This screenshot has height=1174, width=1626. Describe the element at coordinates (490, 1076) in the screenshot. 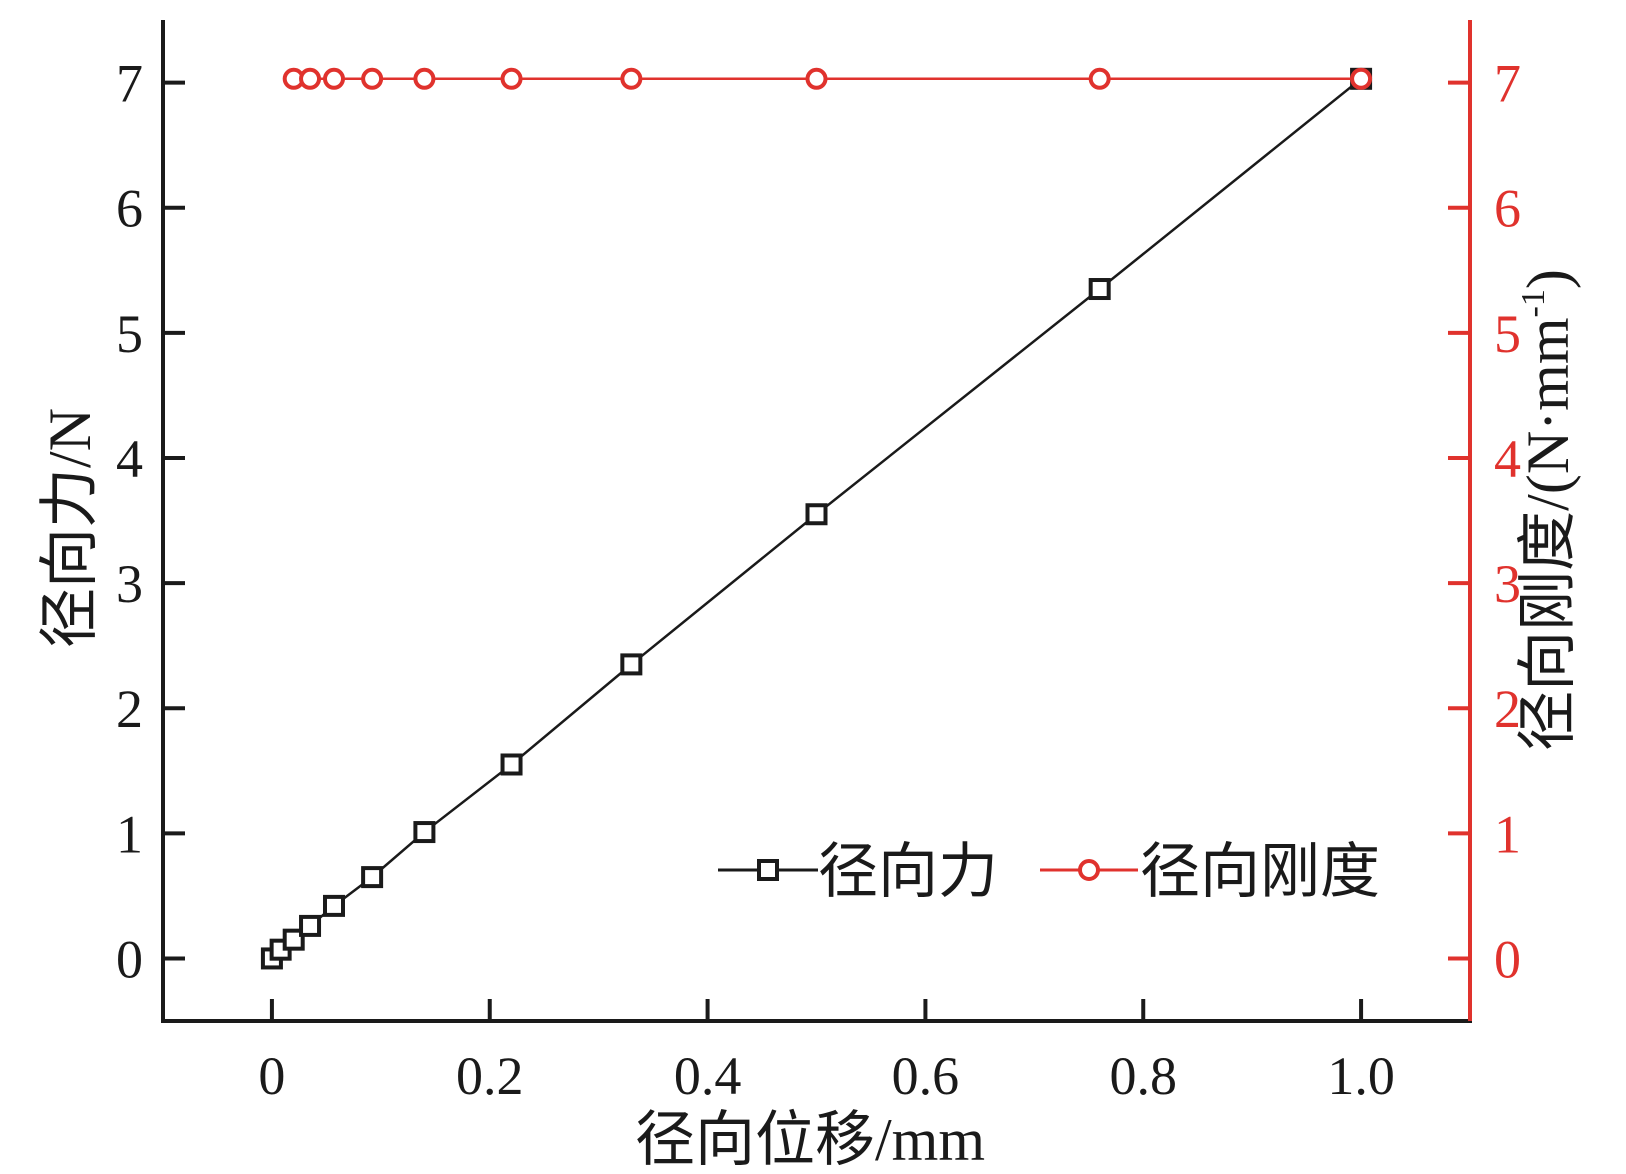

I see `x-tick-label: 0.2` at that location.